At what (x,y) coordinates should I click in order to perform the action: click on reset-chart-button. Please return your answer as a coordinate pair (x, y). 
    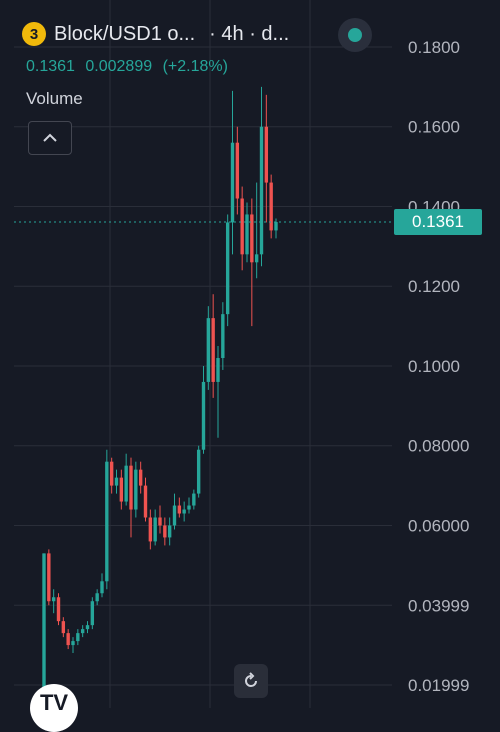
    Looking at the image, I should click on (251, 681).